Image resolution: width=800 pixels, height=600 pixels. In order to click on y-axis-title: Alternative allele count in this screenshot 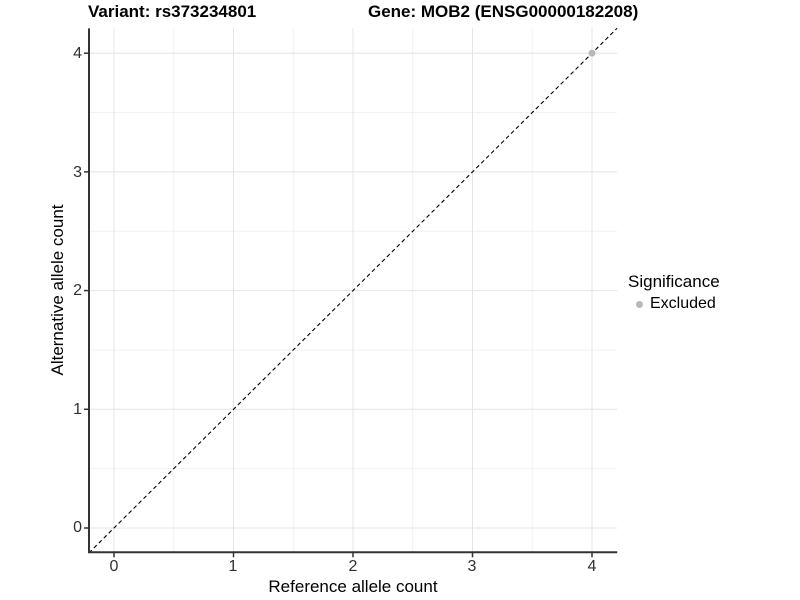, I will do `click(57, 290)`.